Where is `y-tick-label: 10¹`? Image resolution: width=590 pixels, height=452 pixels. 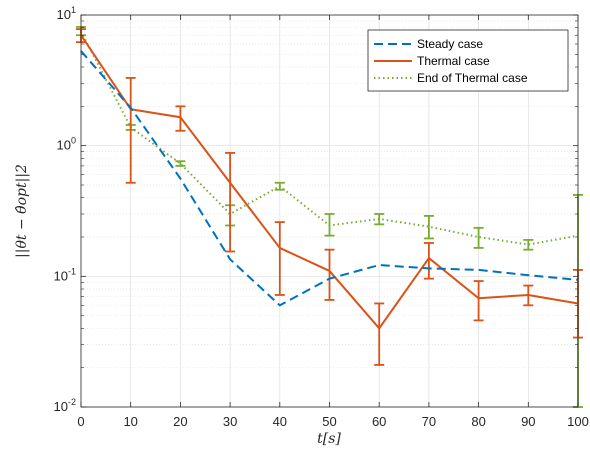
y-tick-label: 10¹ is located at coordinates (66, 13).